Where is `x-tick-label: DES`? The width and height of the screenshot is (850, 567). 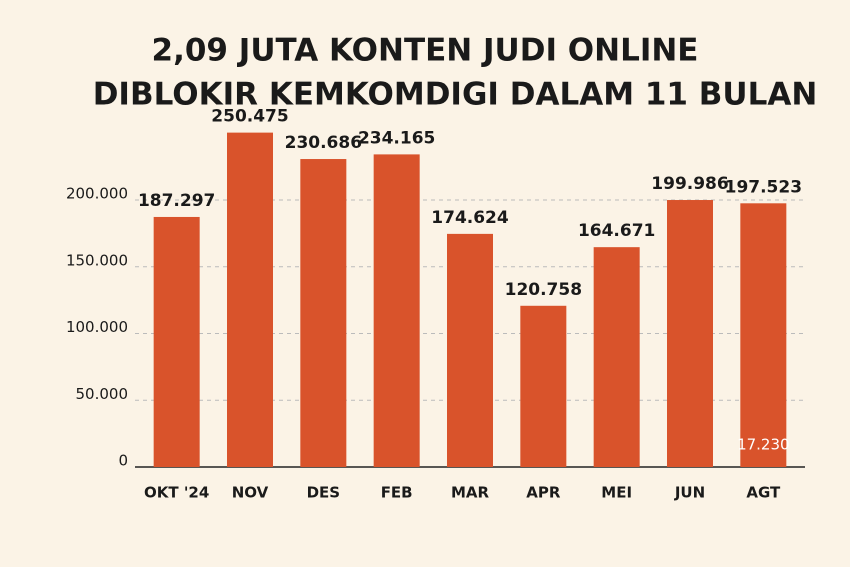
x-tick-label: DES is located at coordinates (324, 493).